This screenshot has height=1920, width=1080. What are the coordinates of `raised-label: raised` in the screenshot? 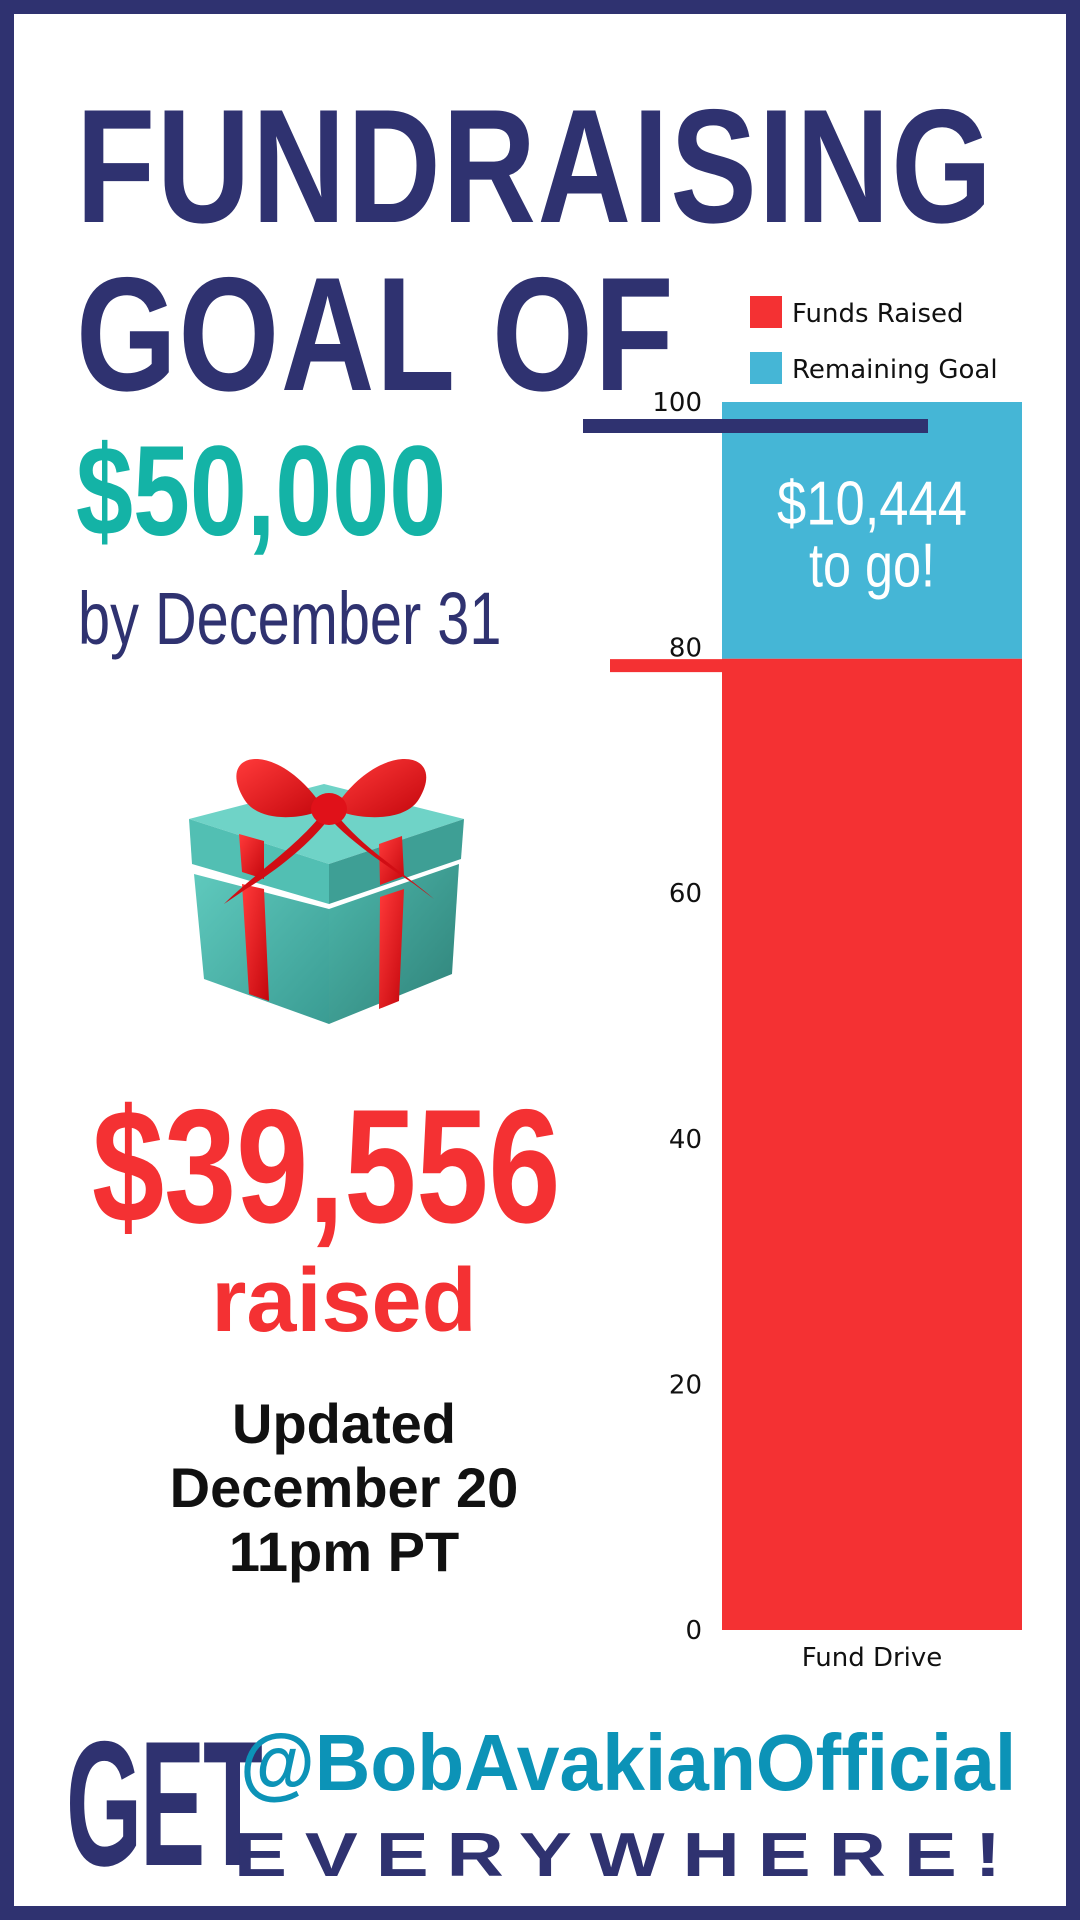 It's located at (344, 1301).